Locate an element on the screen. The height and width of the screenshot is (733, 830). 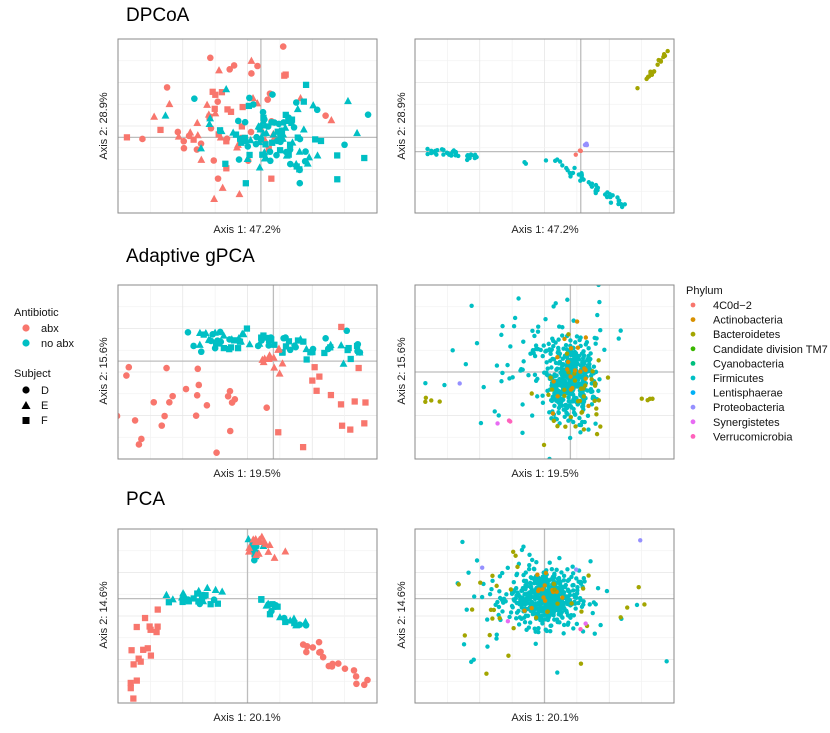
points is located at coordinates (235, 389).